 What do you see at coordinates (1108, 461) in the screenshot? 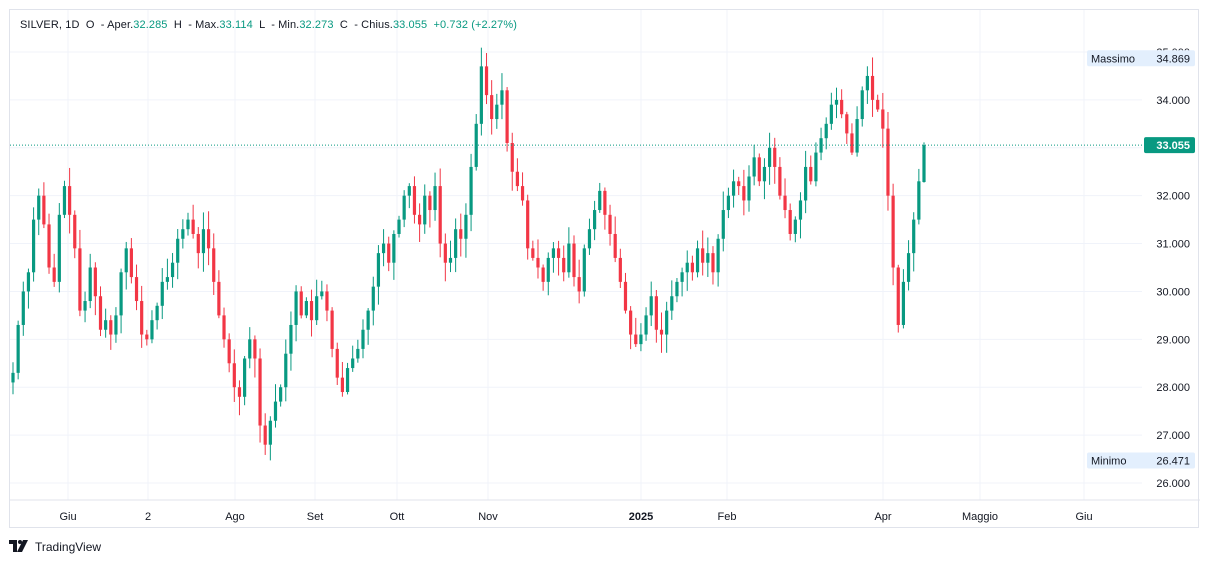
I see `min-price-label: Minimo` at bounding box center [1108, 461].